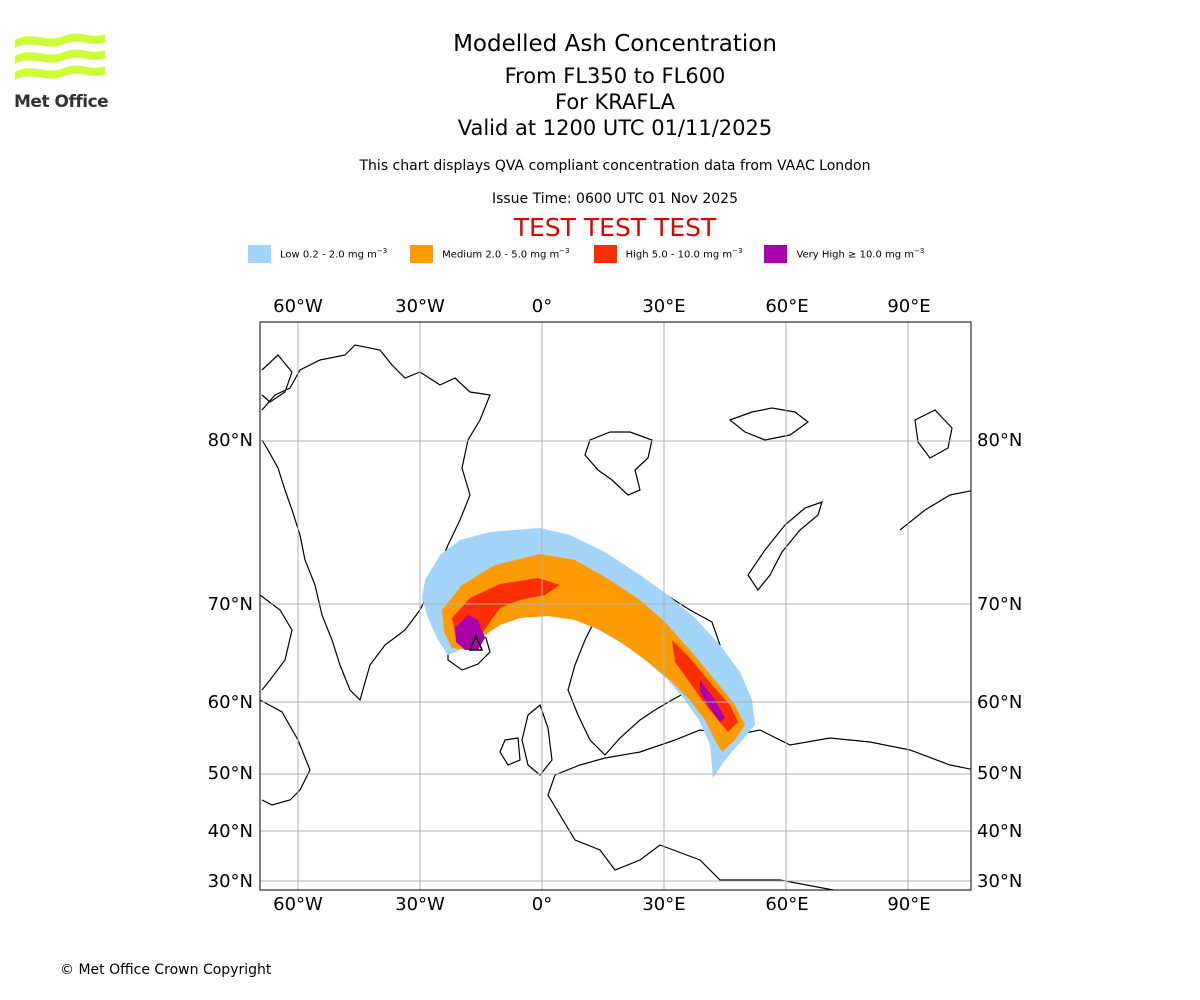  Describe the element at coordinates (615, 128) in the screenshot. I see `valid-time: Valid at 1200 UTC 01/11/2025` at that location.